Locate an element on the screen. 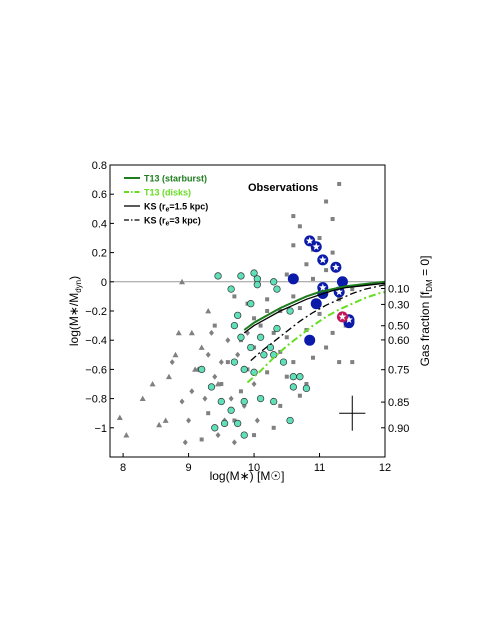 This screenshot has width=480, height=621. y-axis-title-main: log(M∗/M is located at coordinates (74, 319).